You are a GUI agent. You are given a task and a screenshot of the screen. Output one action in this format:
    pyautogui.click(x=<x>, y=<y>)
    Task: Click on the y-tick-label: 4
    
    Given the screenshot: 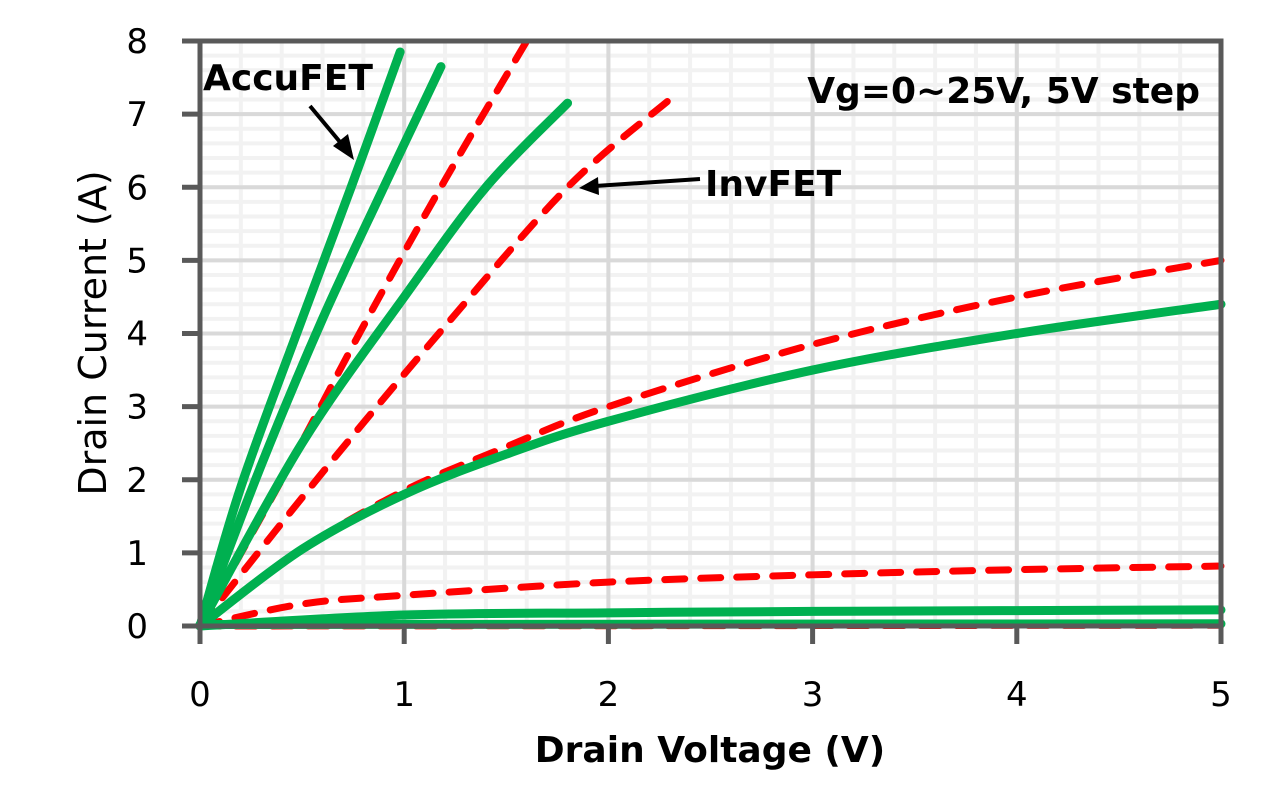 What is the action you would take?
    pyautogui.click(x=137, y=335)
    